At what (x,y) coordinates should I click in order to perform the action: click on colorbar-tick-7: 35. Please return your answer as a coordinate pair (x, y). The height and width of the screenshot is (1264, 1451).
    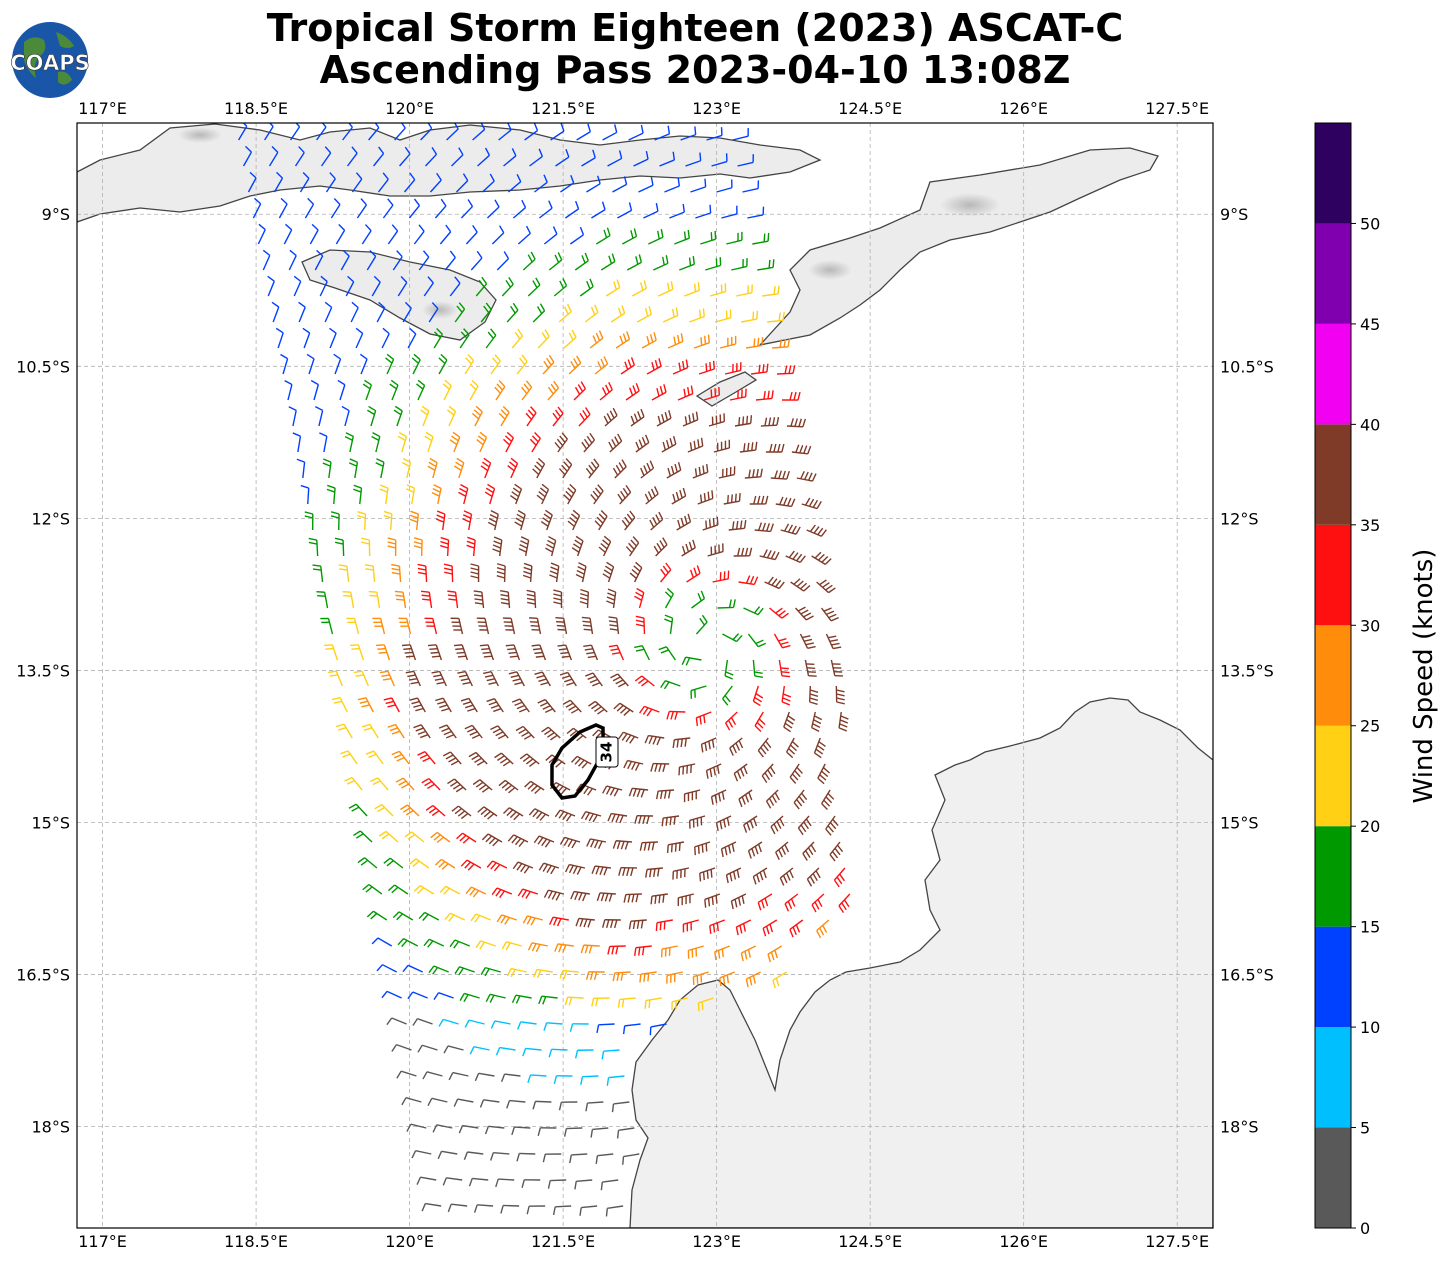
    Looking at the image, I should click on (1370, 525).